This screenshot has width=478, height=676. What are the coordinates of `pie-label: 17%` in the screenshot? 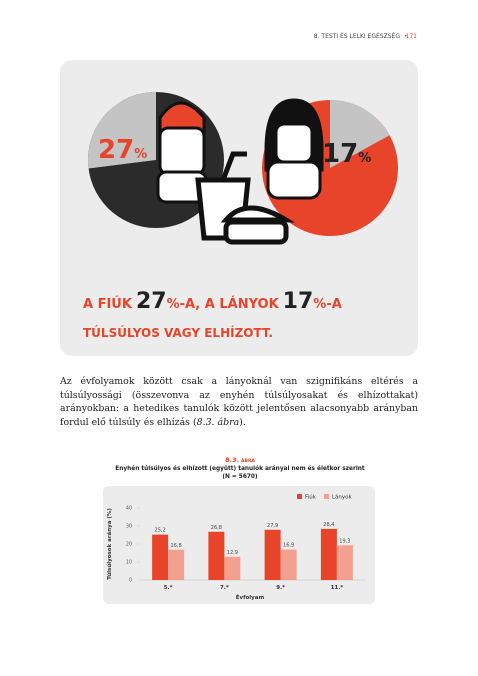 It's located at (346, 154).